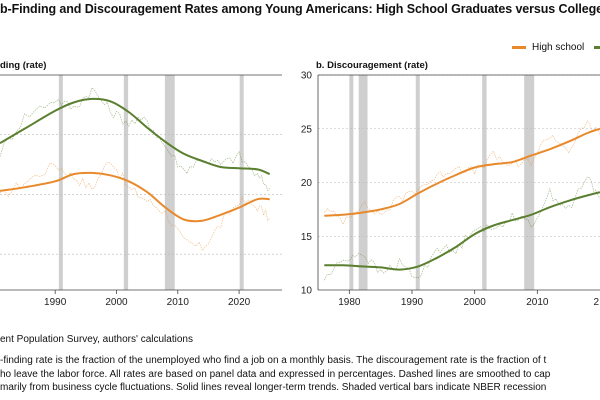  Describe the element at coordinates (372, 65) in the screenshot. I see `panel-b-title: b. Discouragement (rate)` at that location.